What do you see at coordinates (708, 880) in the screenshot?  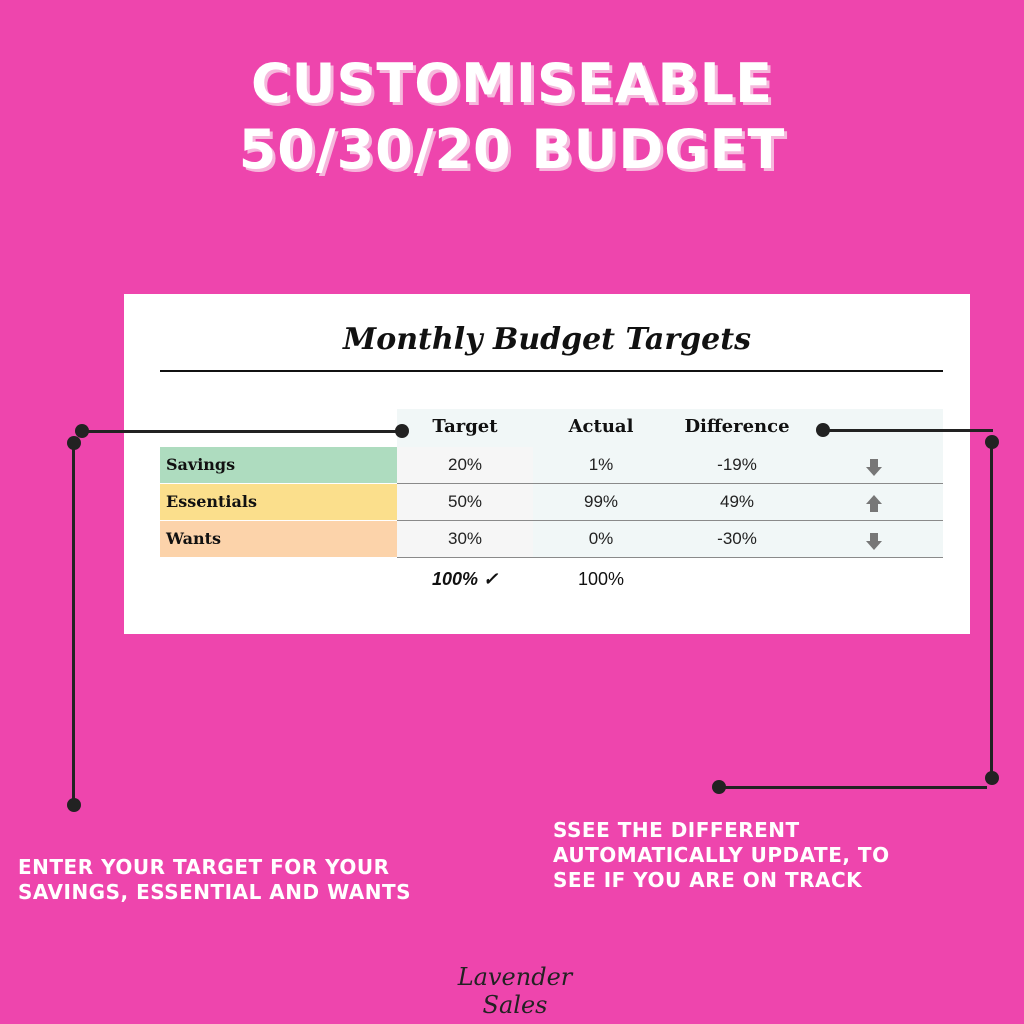 I see `caption-line: SEE IF YOU ARE ON TRACK` at bounding box center [708, 880].